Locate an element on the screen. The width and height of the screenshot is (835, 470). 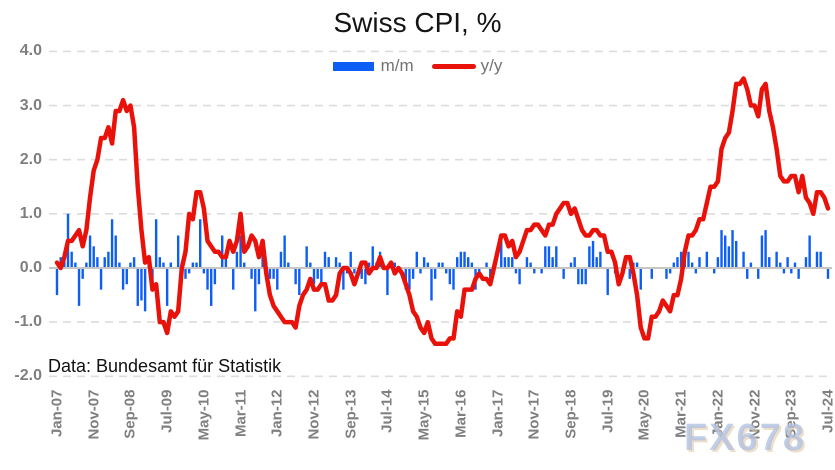
x-tick-label: Nov-17 is located at coordinates (534, 414).